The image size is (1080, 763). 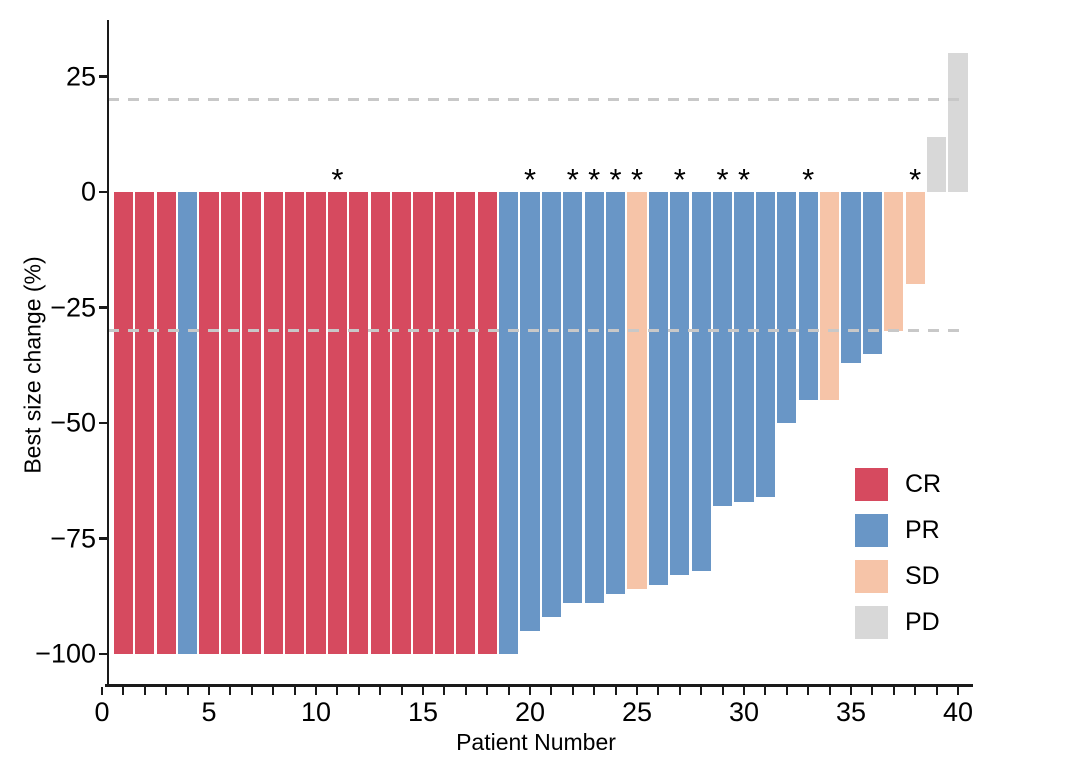 I want to click on legend-item-pr: PR, so click(x=898, y=530).